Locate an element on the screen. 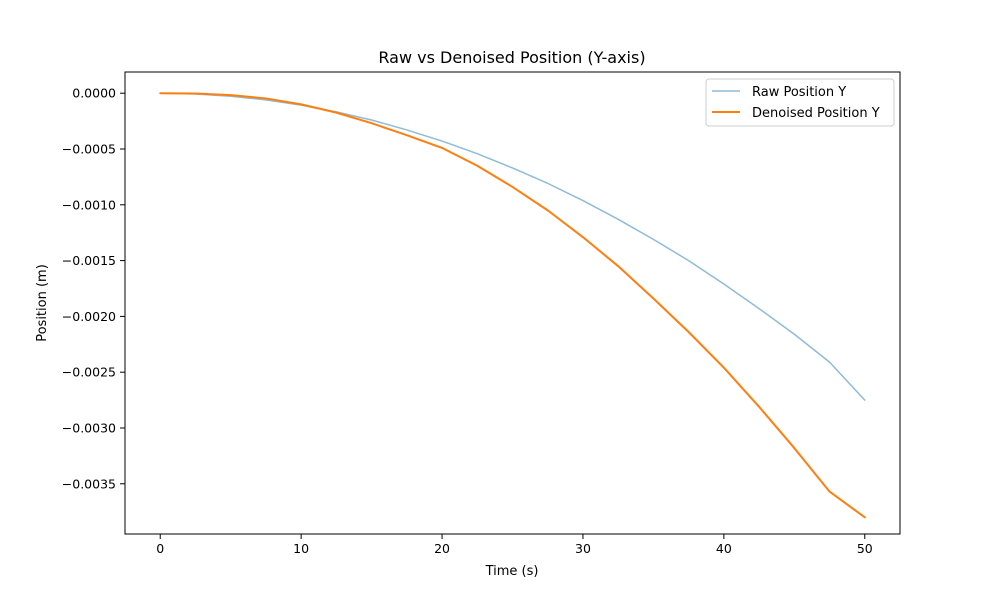  y-tick-label: 0.0000 is located at coordinates (94, 93).